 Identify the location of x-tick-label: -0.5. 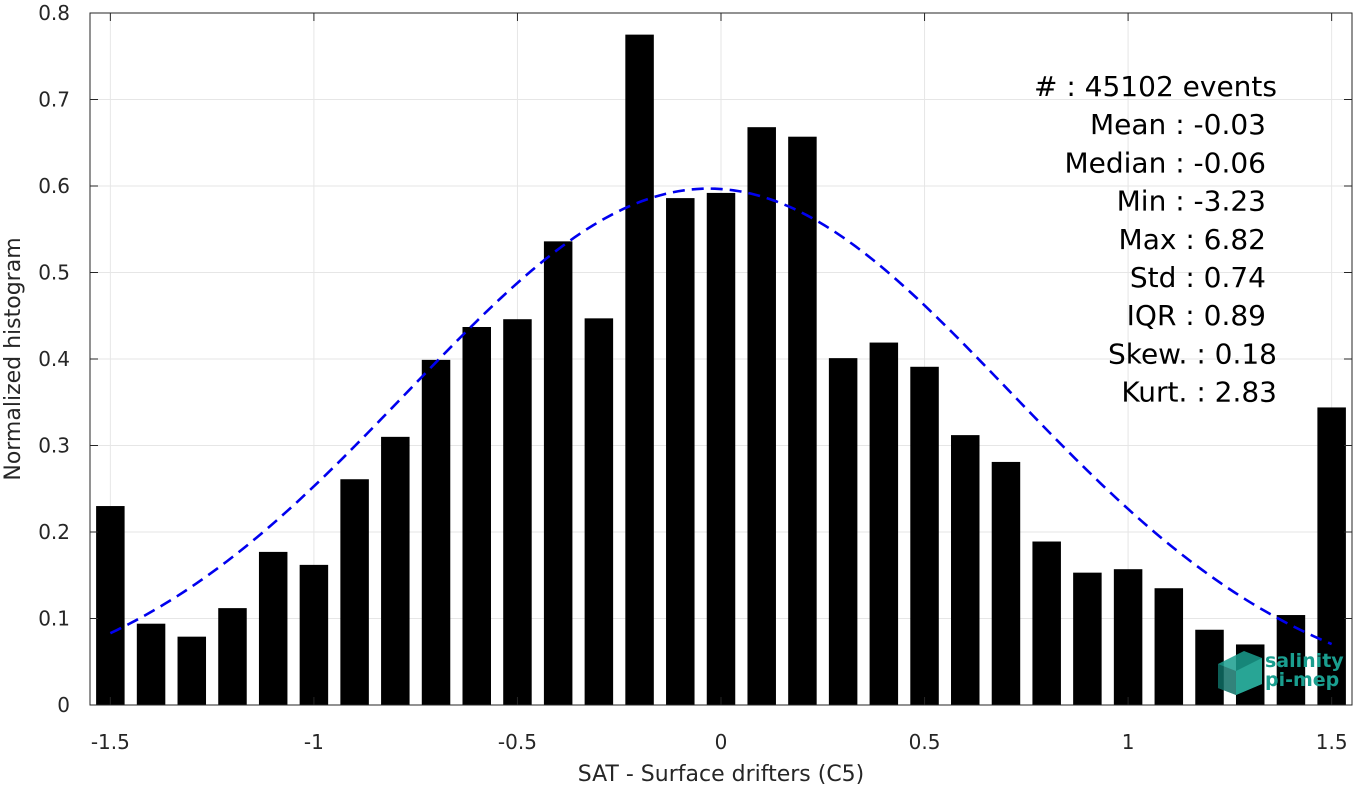
(517, 742).